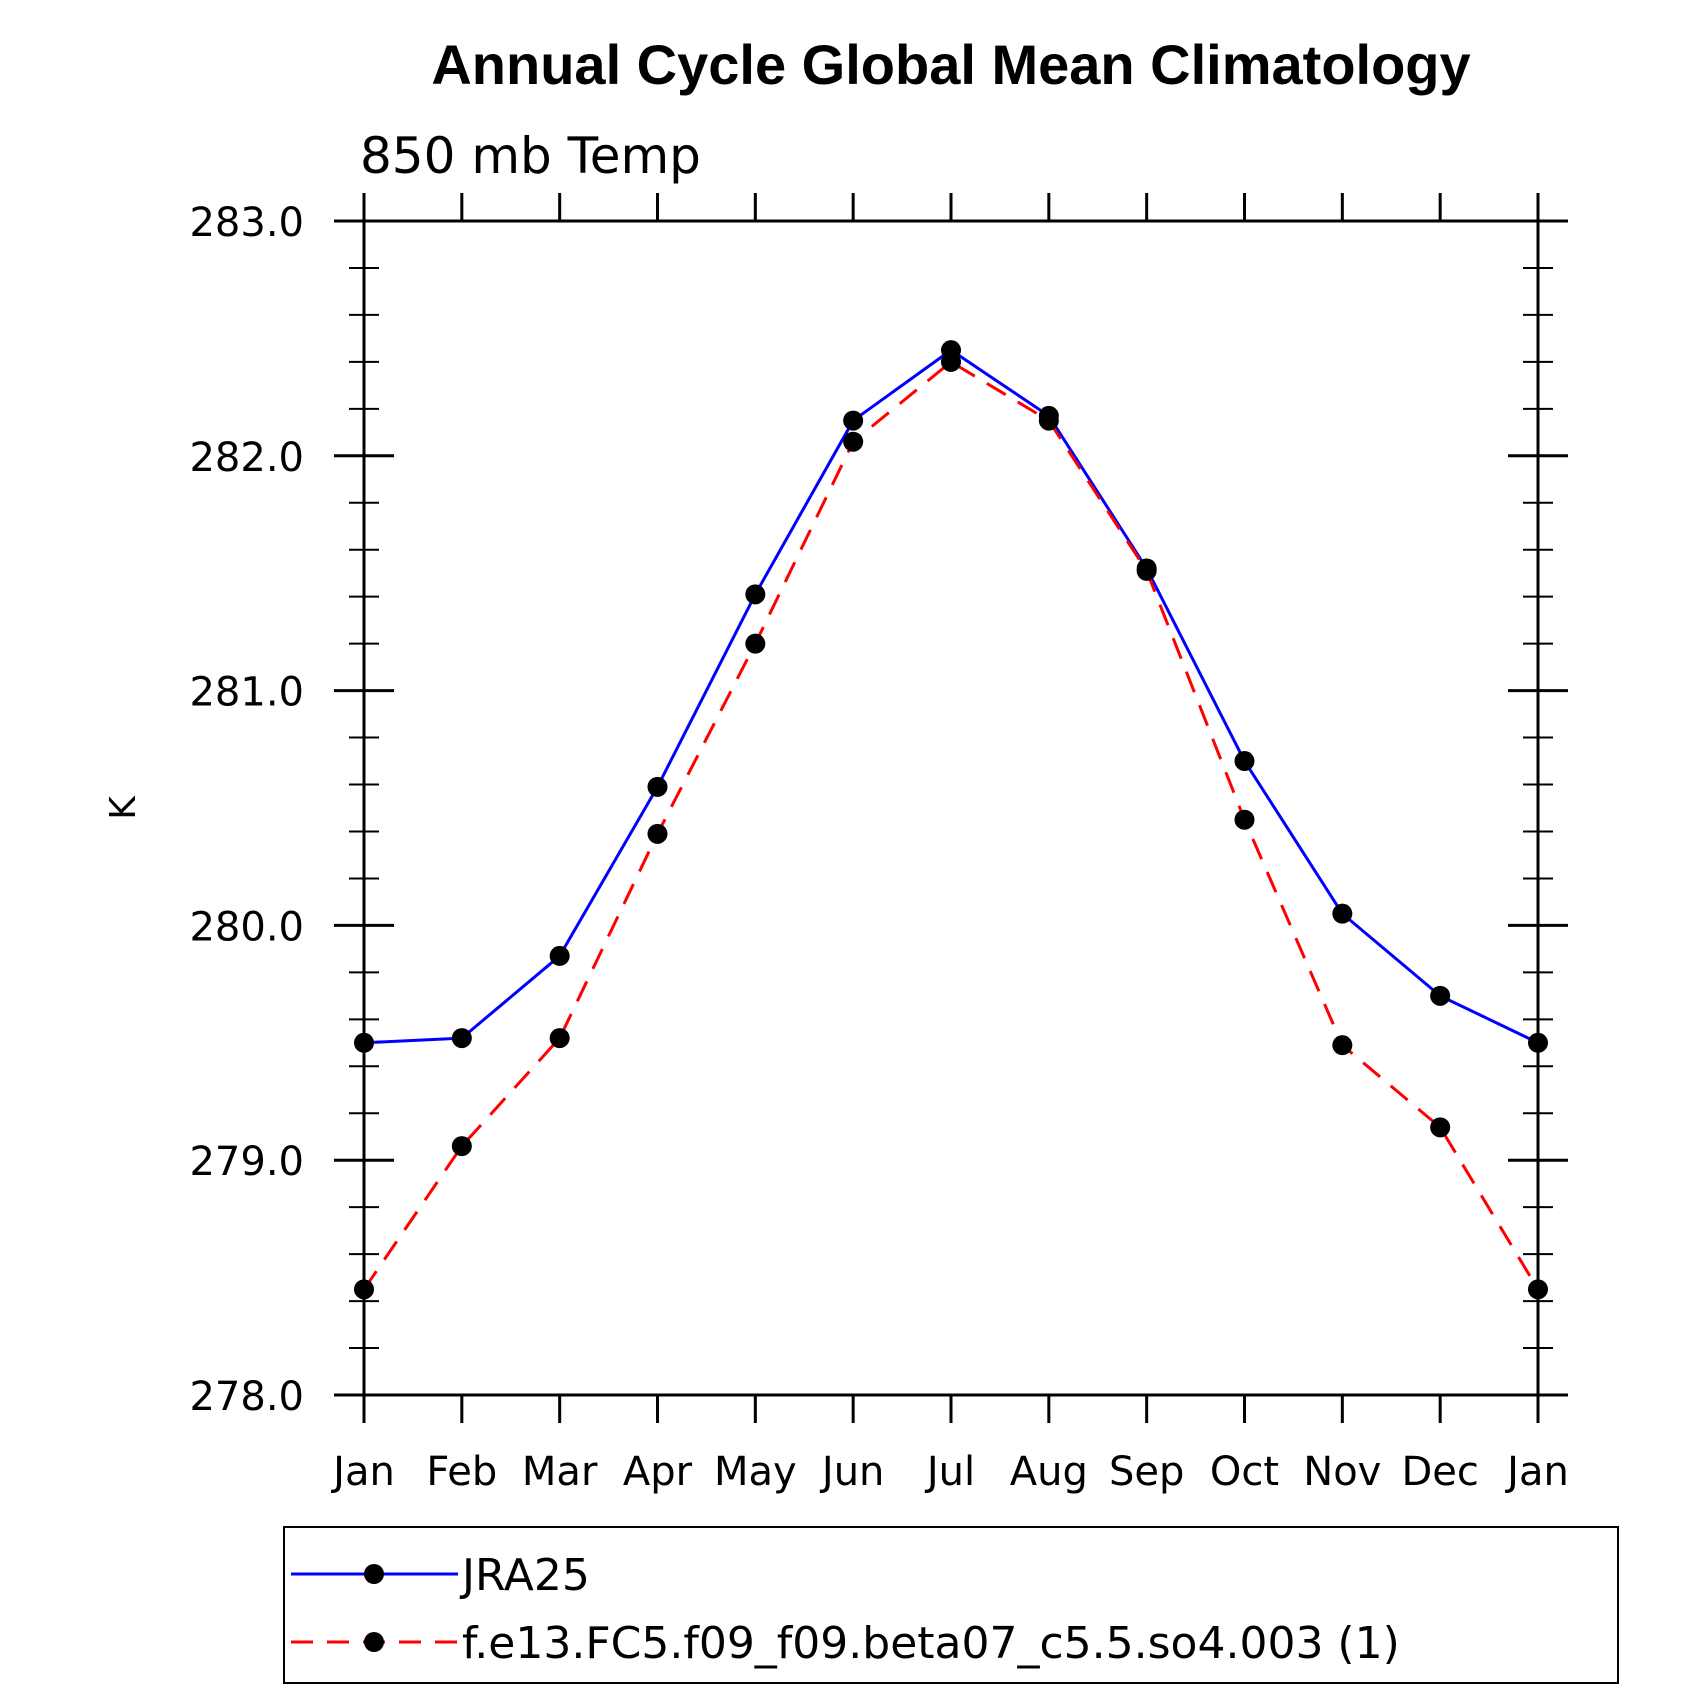  Describe the element at coordinates (1244, 1472) in the screenshot. I see `x-tick-label: Oct` at that location.